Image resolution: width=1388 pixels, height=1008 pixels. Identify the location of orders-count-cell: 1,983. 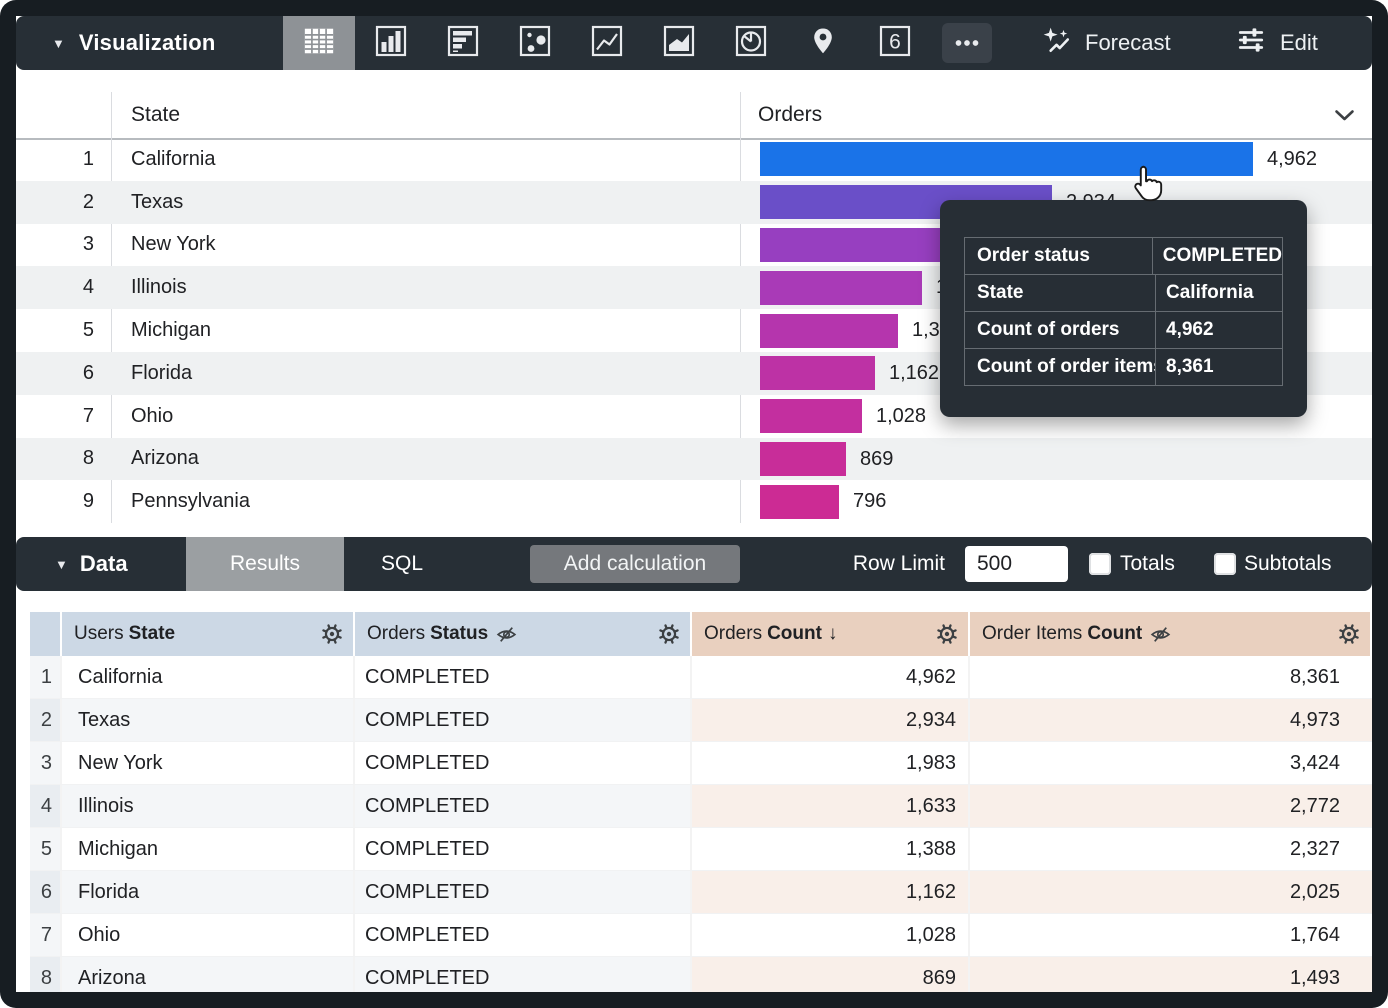
(831, 763).